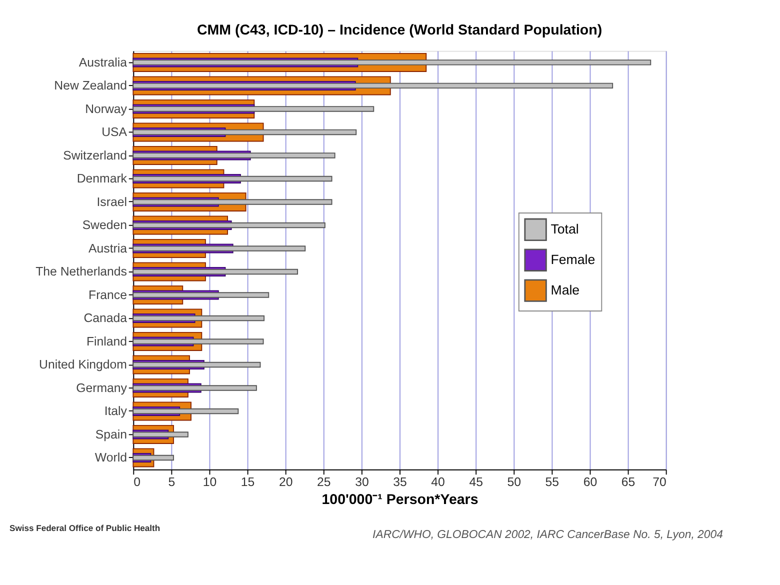 This screenshot has width=780, height=585. What do you see at coordinates (111, 201) in the screenshot?
I see `y-tick-label: Israel` at bounding box center [111, 201].